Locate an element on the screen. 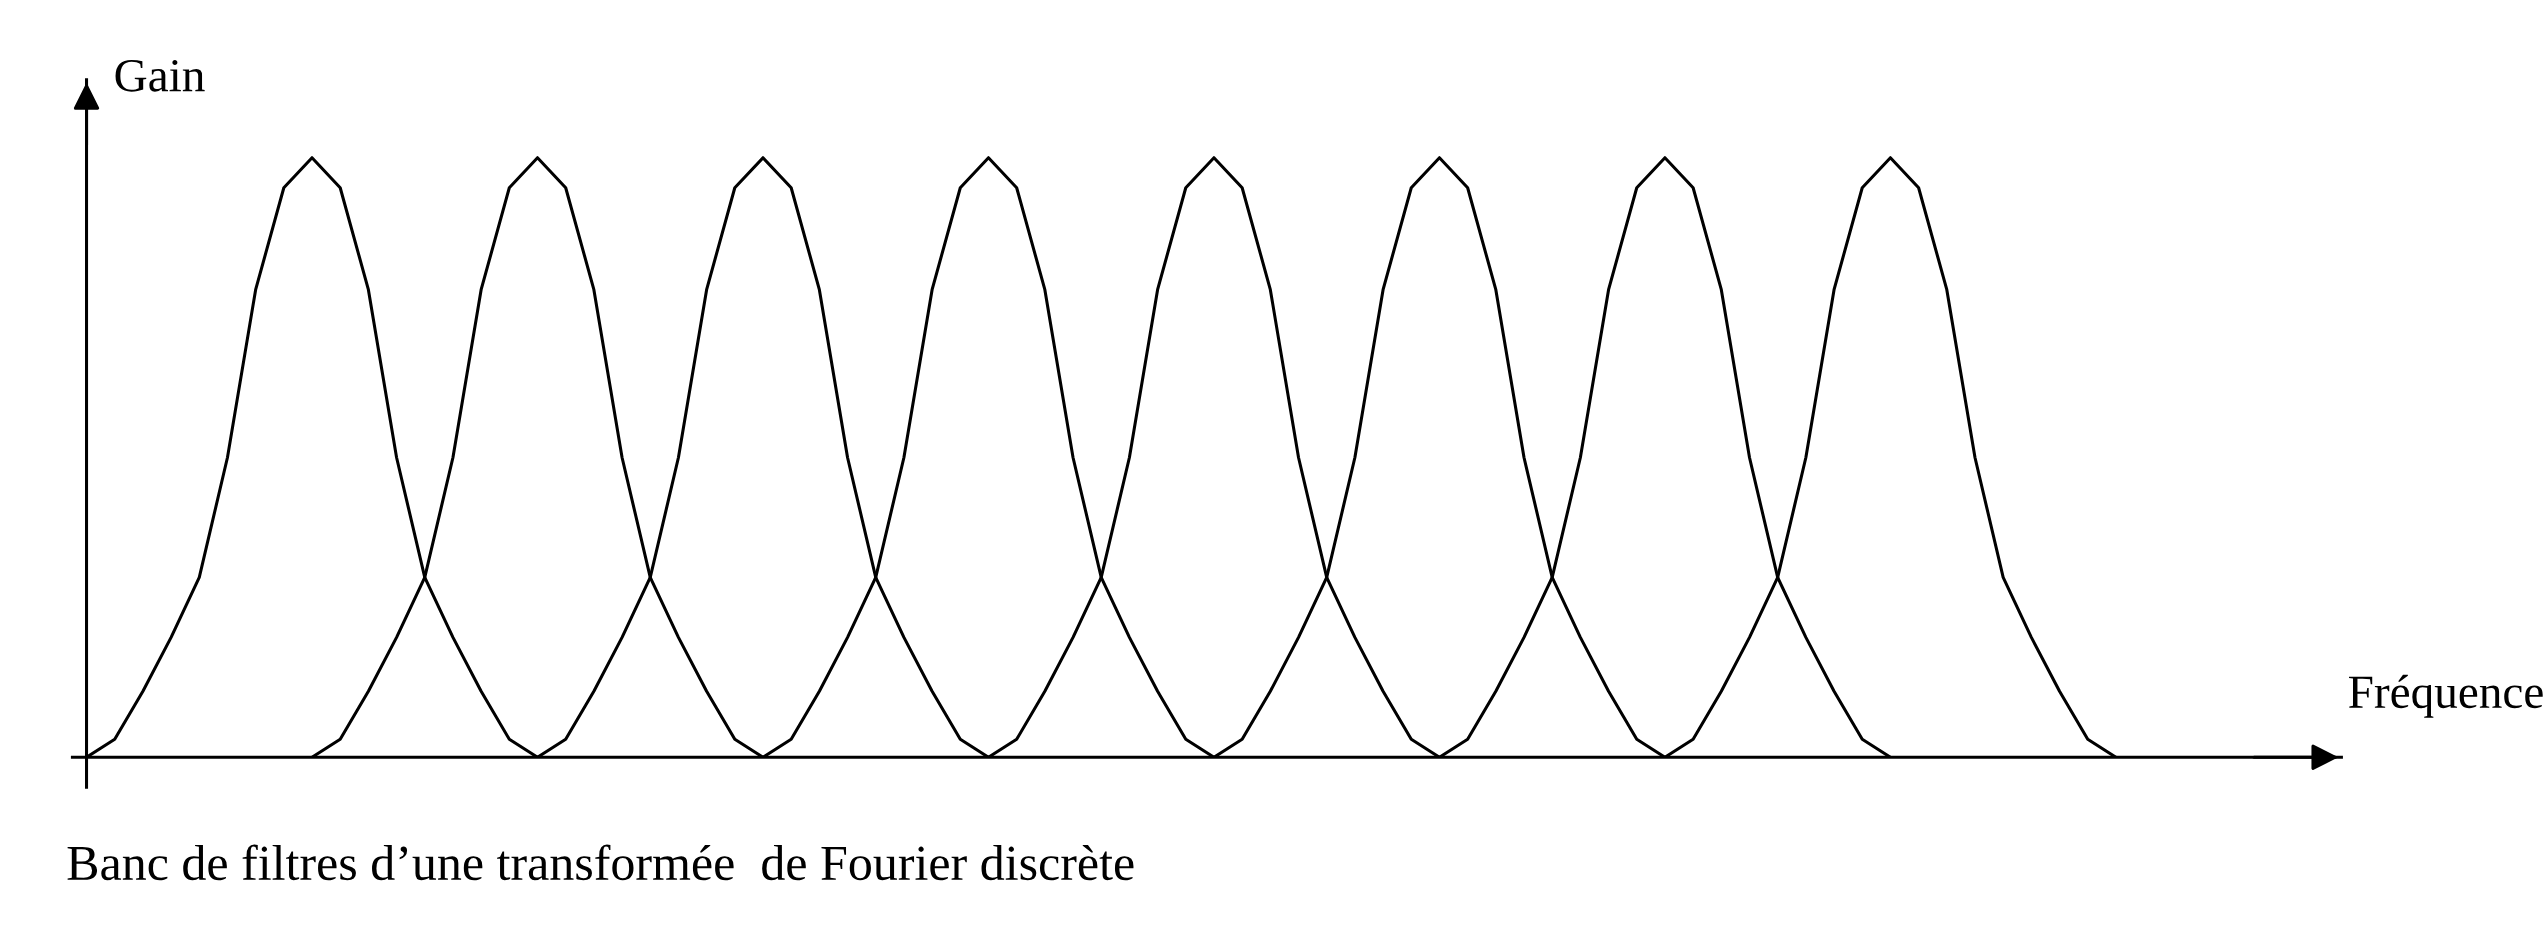  text: Banc de filtres d’une transformée de Fourier discrète is located at coordinates (600, 862).